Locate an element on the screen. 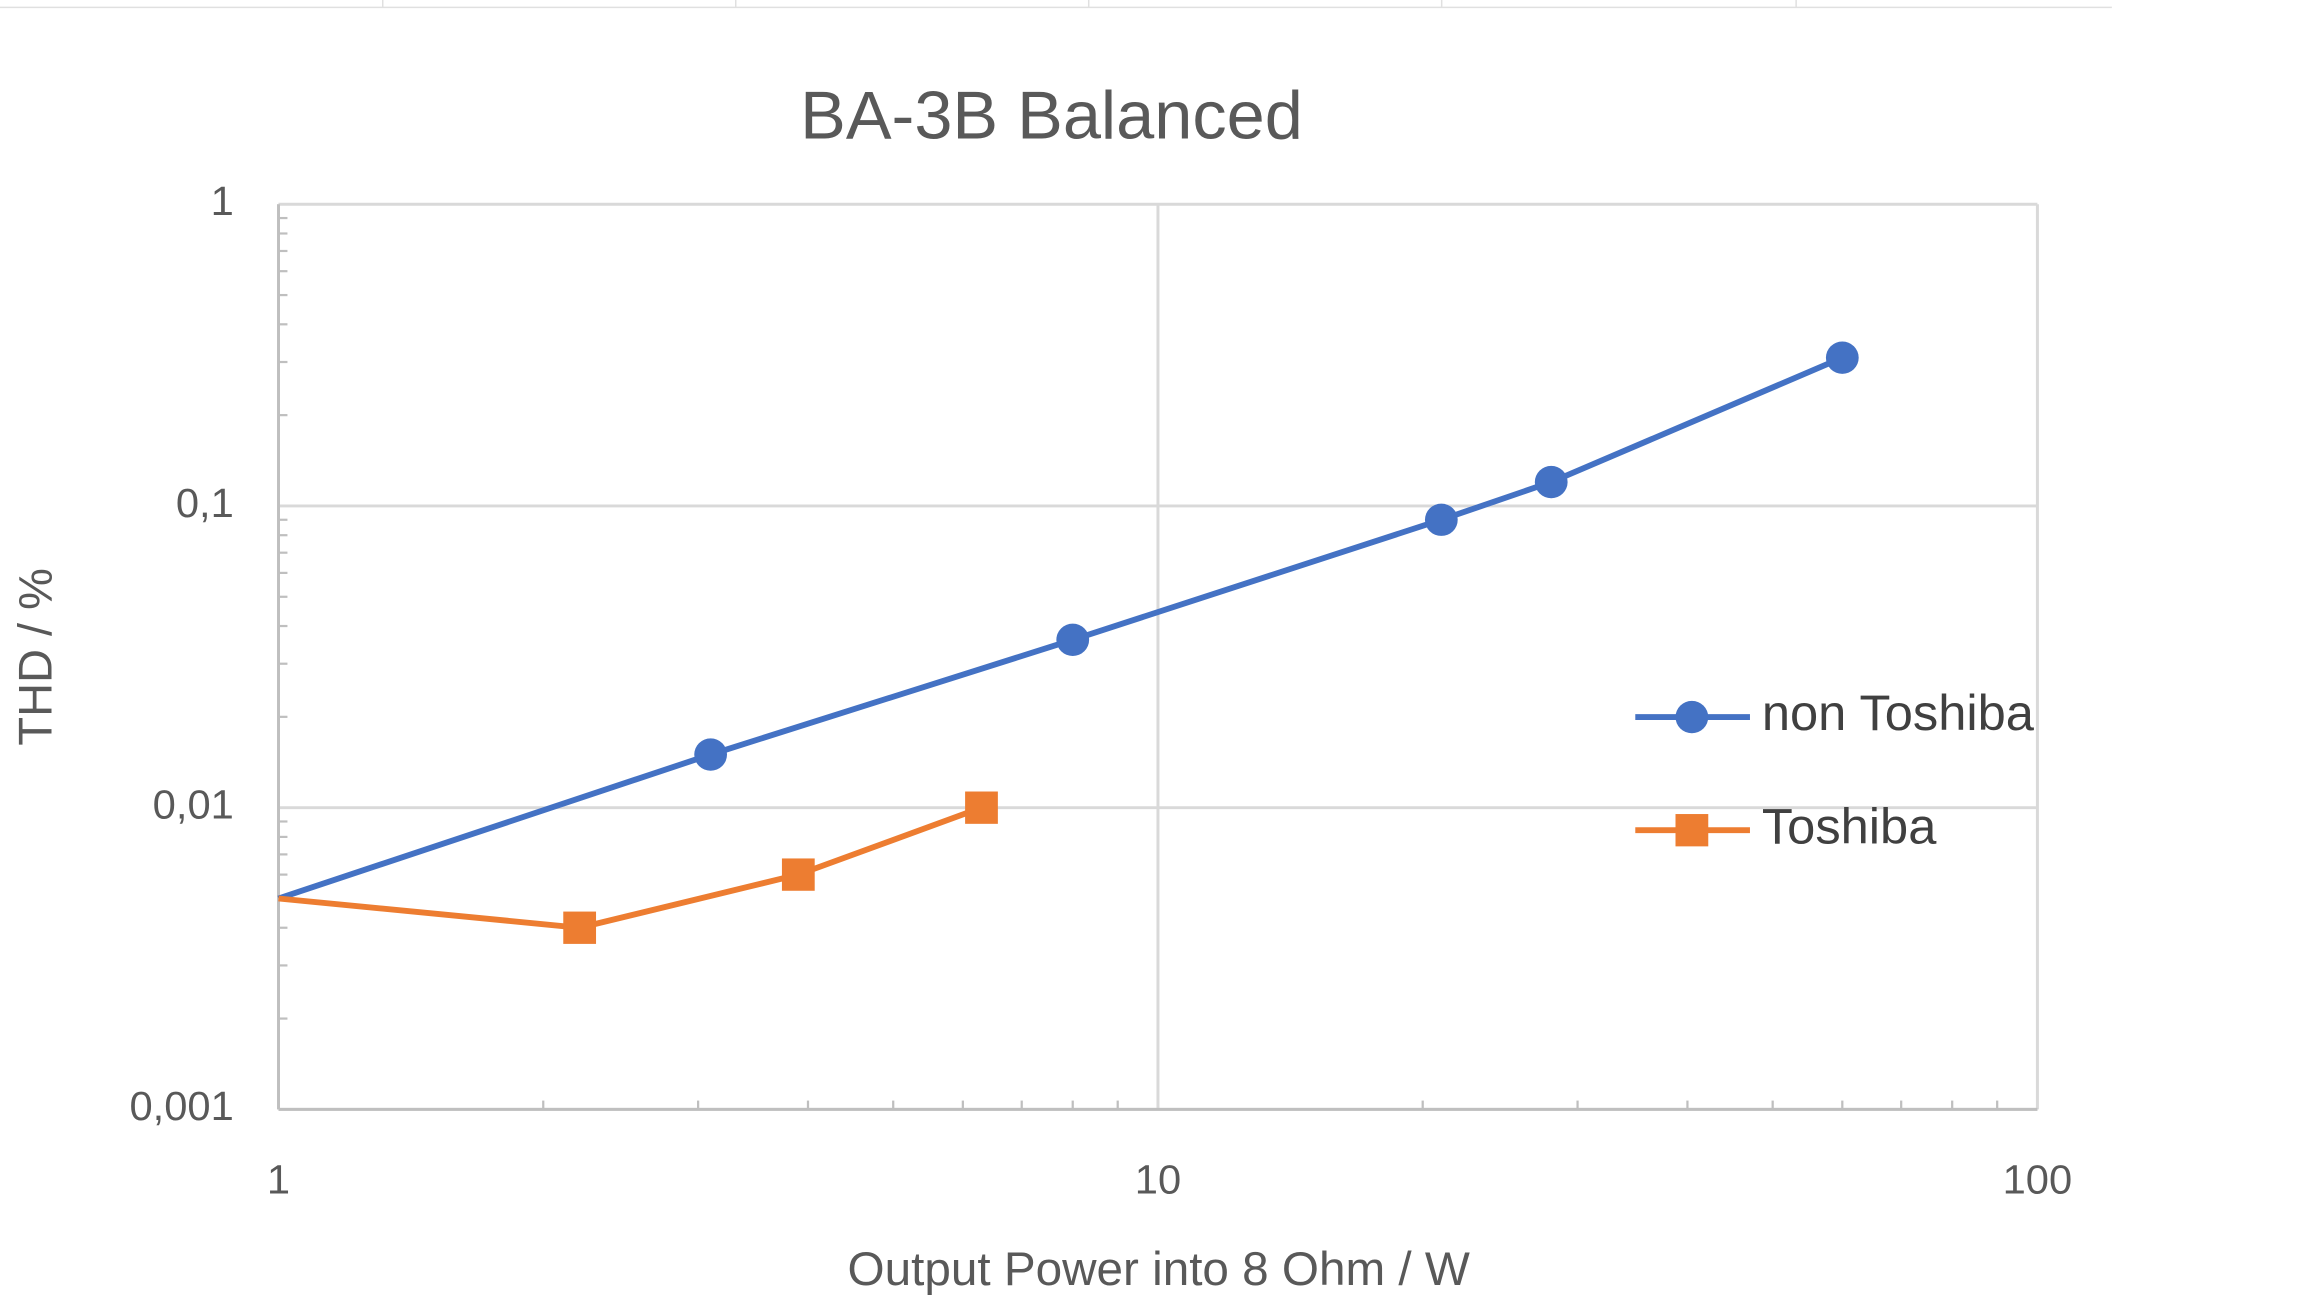  sheet-cell-lines is located at coordinates (1056, 4).